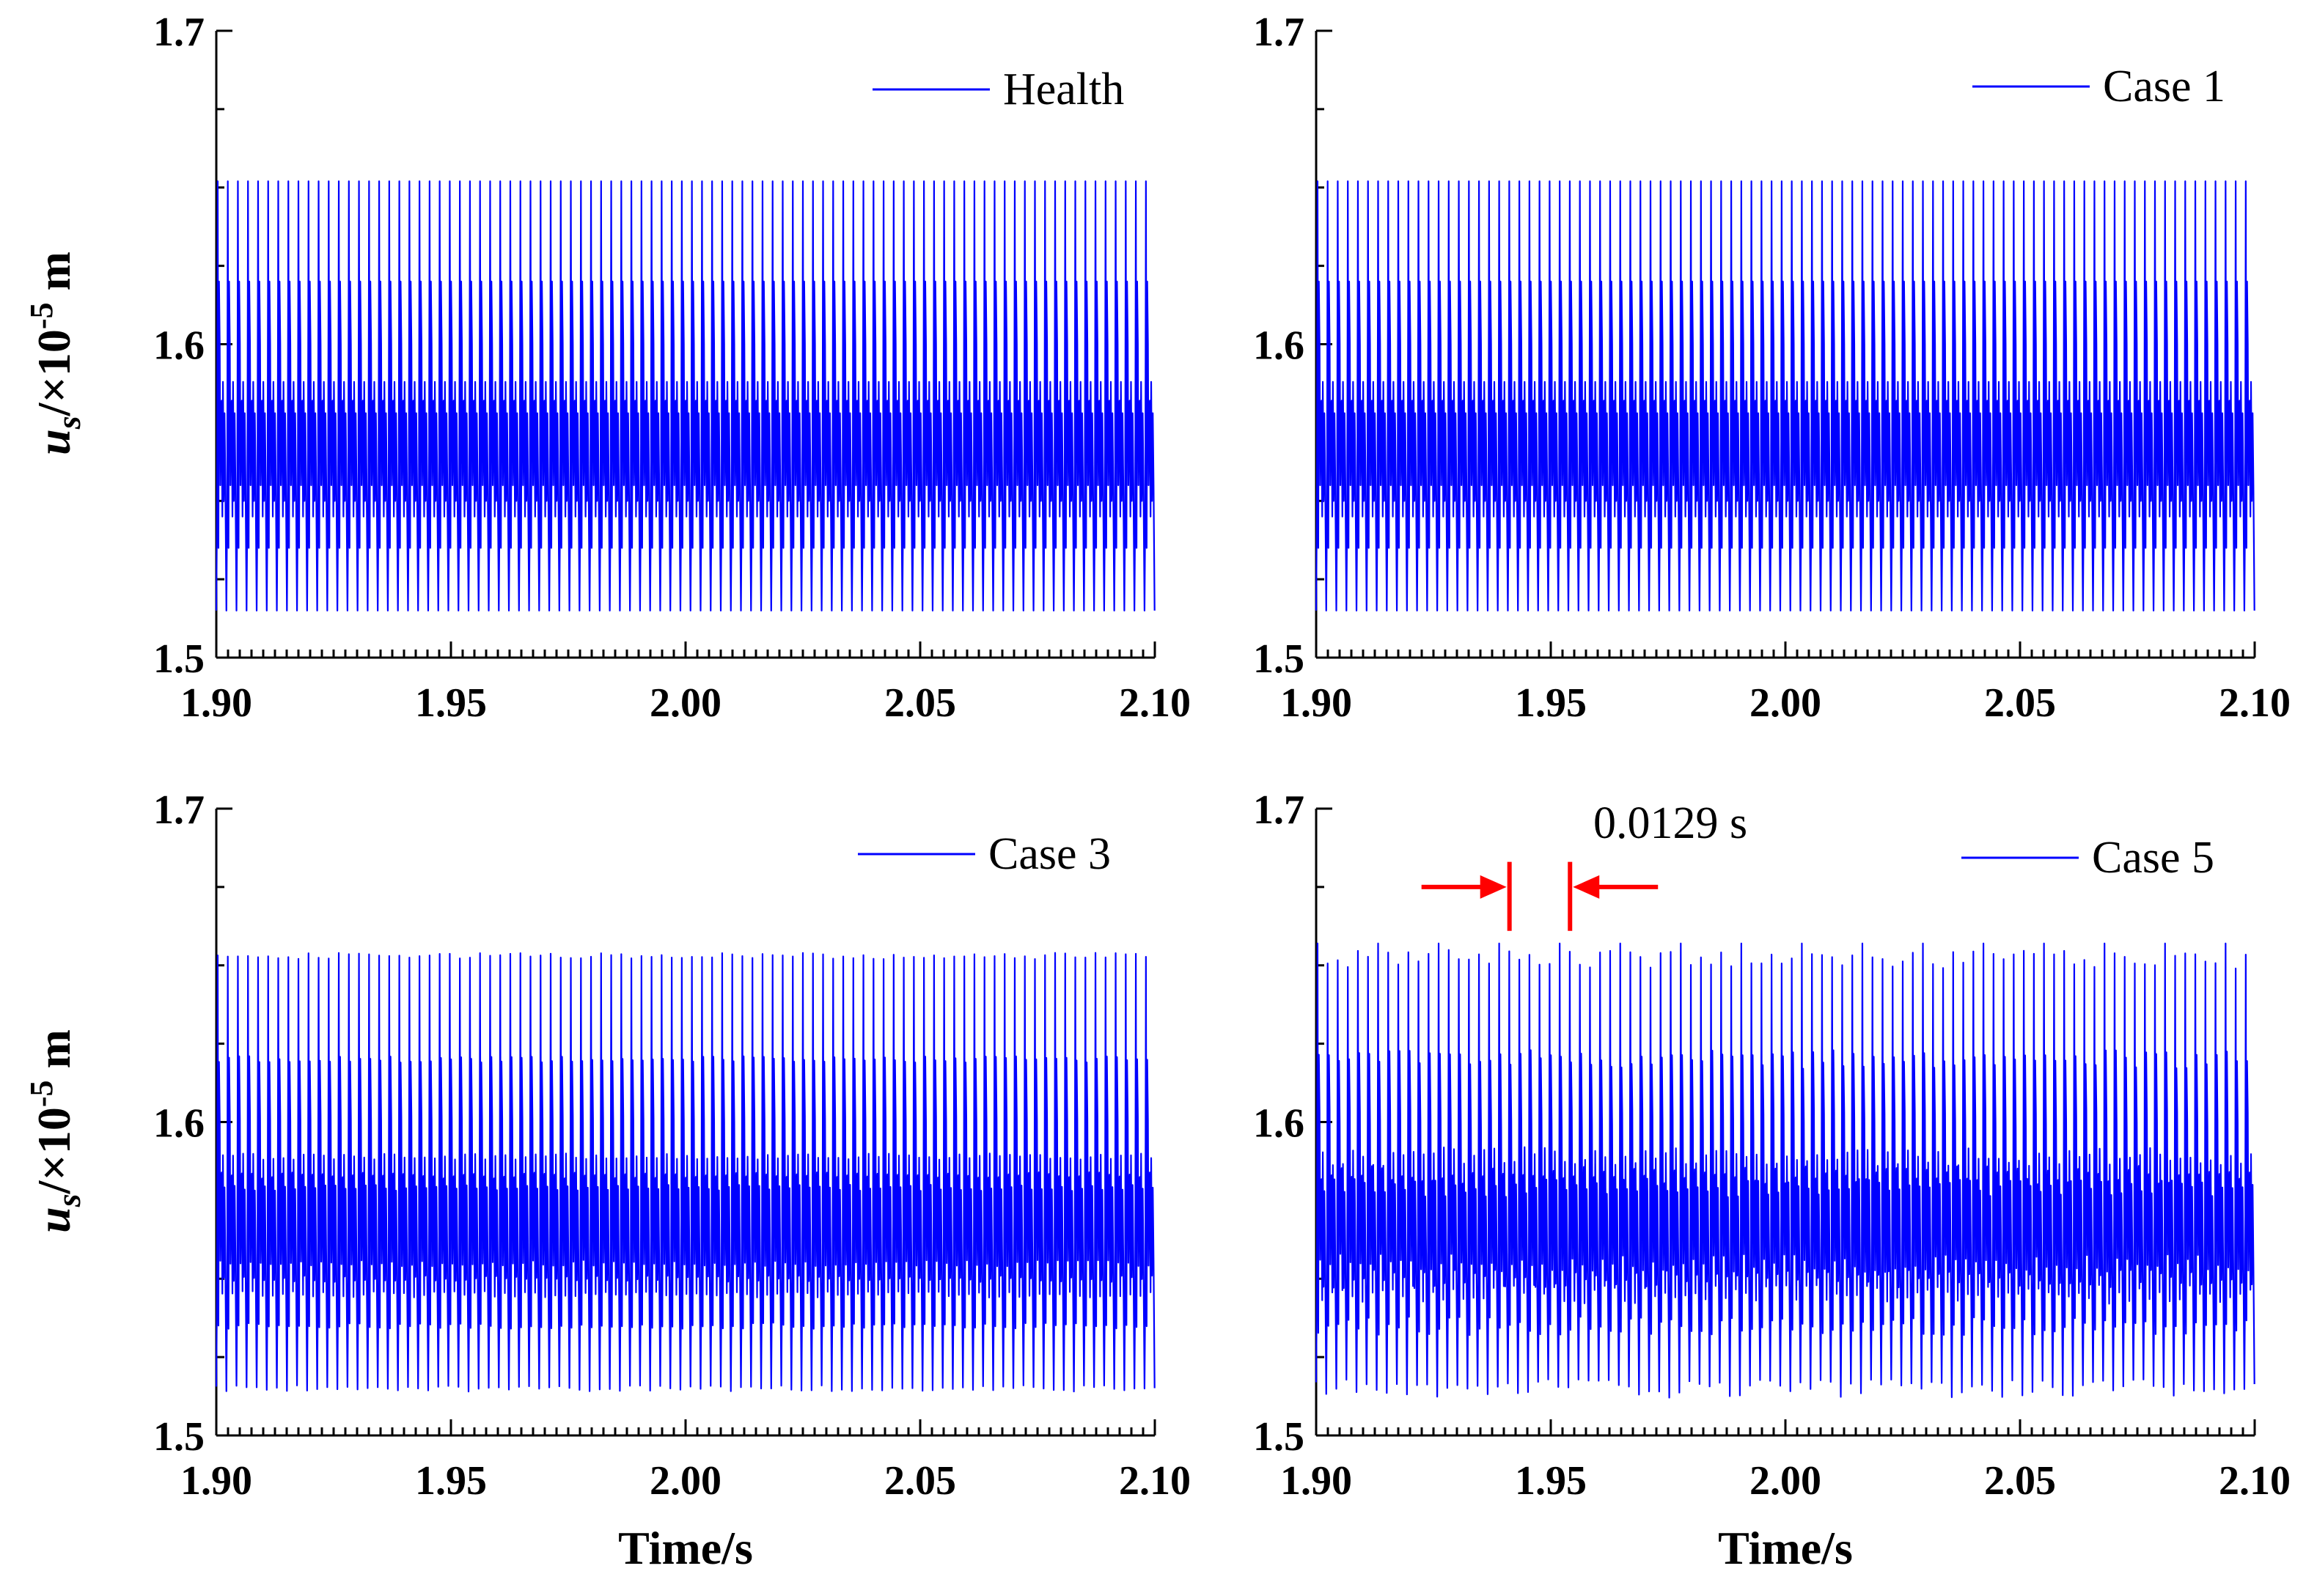  Describe the element at coordinates (998, 89) in the screenshot. I see `legend: Health` at that location.